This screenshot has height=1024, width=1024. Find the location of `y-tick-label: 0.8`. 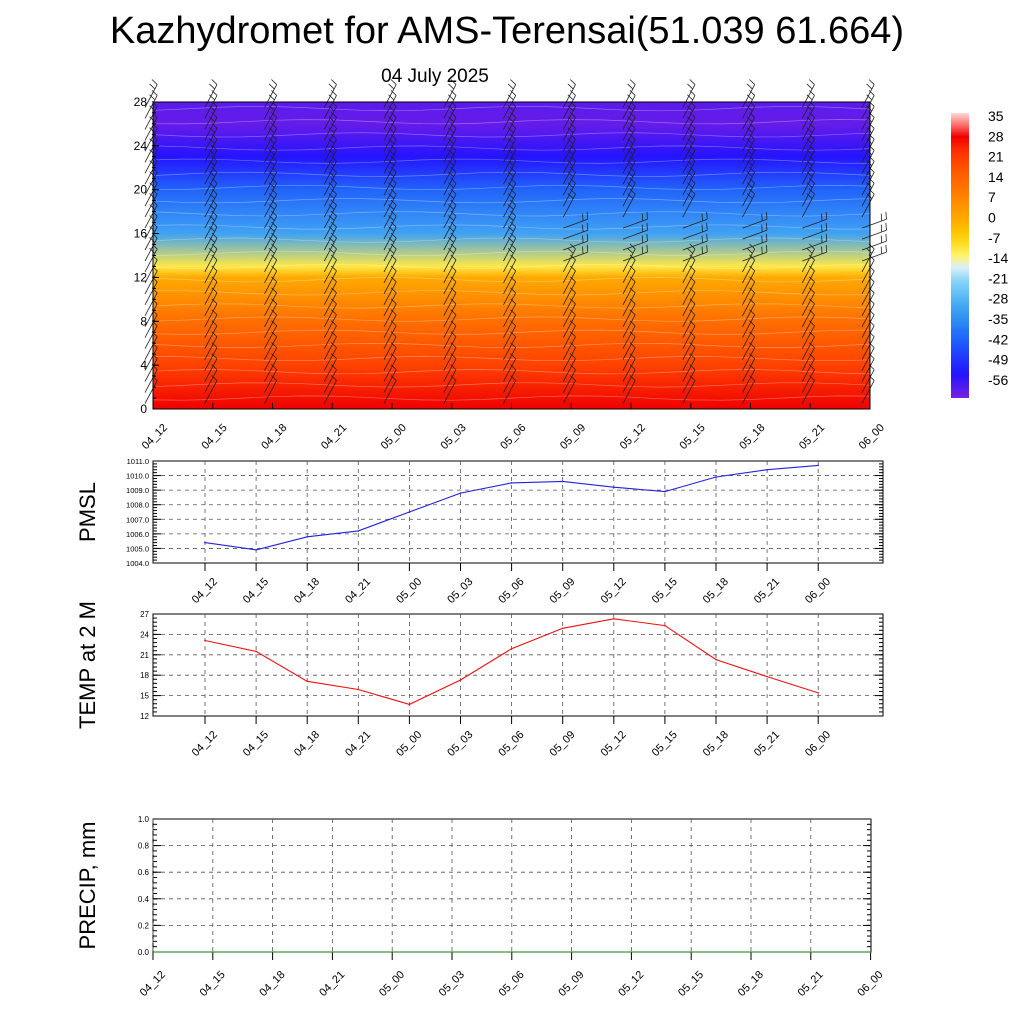

y-tick-label: 0.8 is located at coordinates (144, 846).